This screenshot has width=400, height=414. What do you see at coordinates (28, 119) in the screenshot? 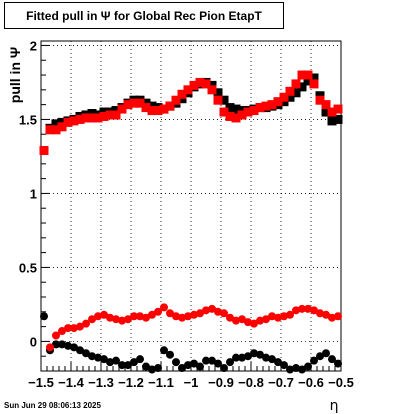
I see `y-tick-label: 1.5` at bounding box center [28, 119].